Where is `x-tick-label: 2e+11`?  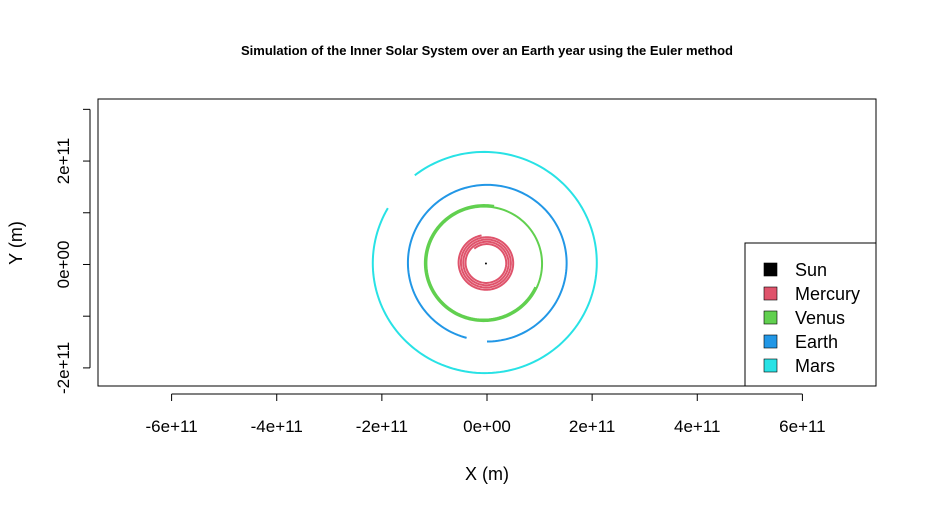
x-tick-label: 2e+11 is located at coordinates (592, 426).